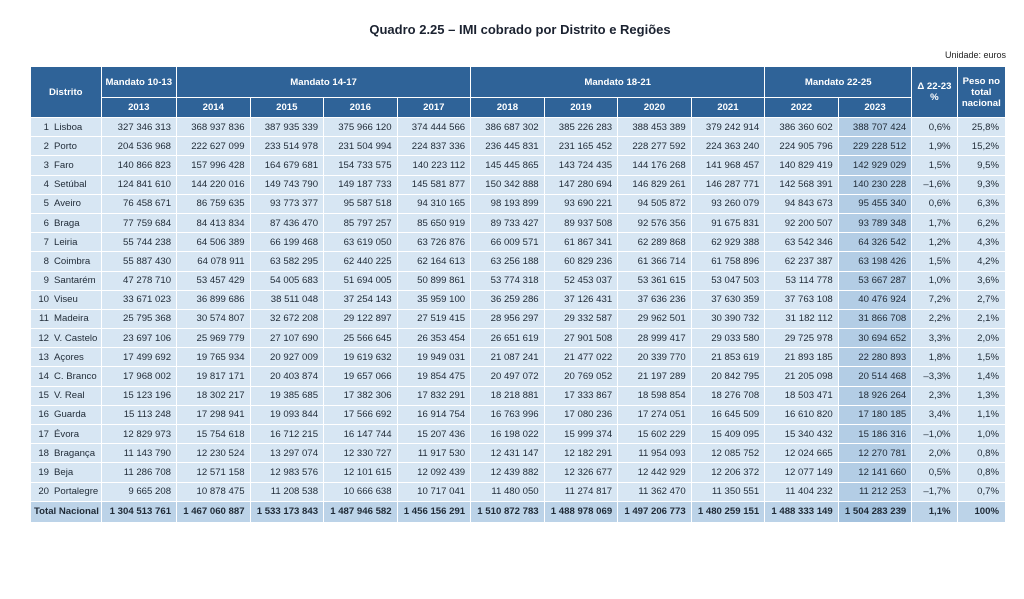 The image size is (1024, 599). I want to click on value-cell: 12 439 882, so click(507, 472).